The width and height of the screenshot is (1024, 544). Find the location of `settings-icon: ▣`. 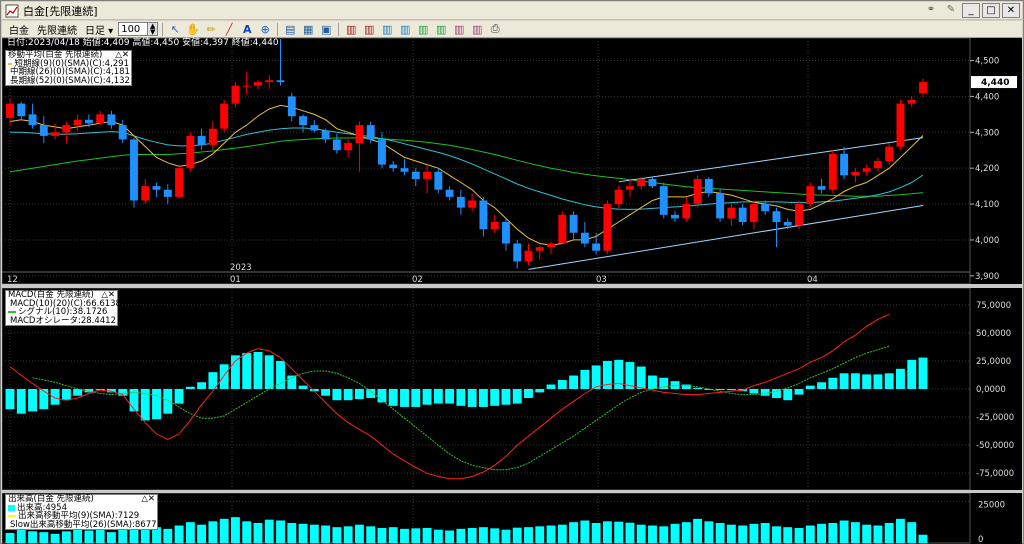

settings-icon: ▣ is located at coordinates (326, 29).